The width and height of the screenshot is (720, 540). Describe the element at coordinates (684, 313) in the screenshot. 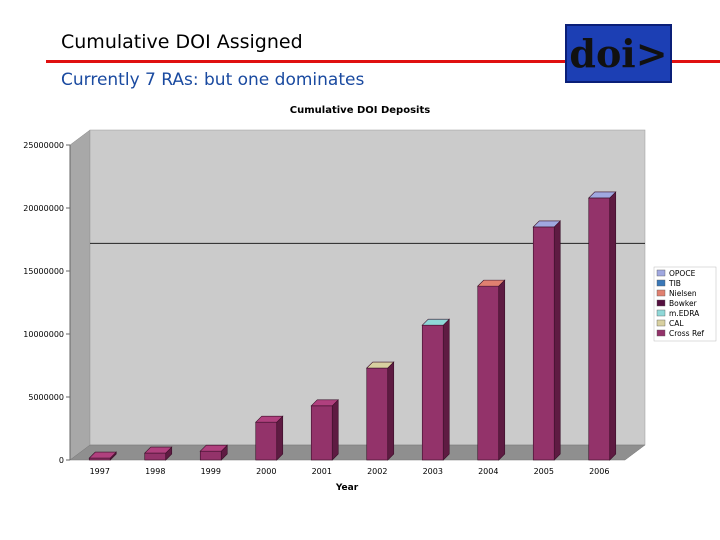

I see `legend-label: m.EDRA` at that location.